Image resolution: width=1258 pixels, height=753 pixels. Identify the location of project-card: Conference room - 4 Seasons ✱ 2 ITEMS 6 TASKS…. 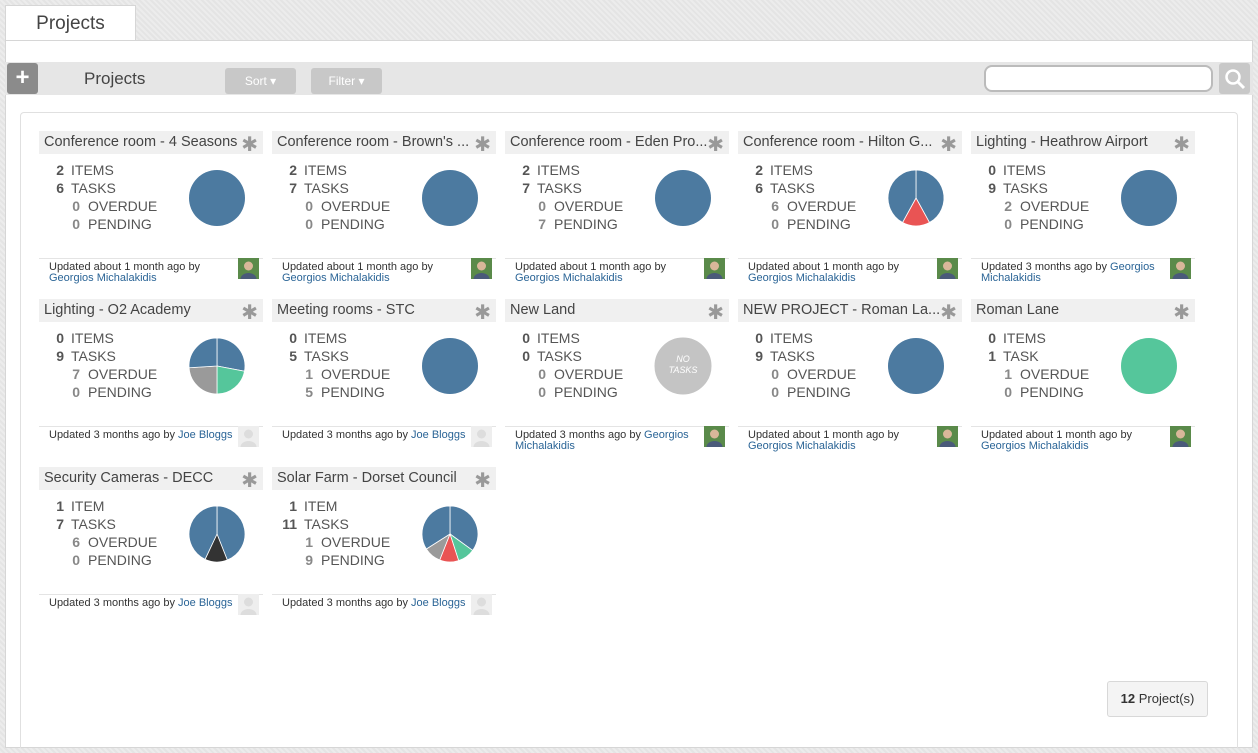
(151, 207).